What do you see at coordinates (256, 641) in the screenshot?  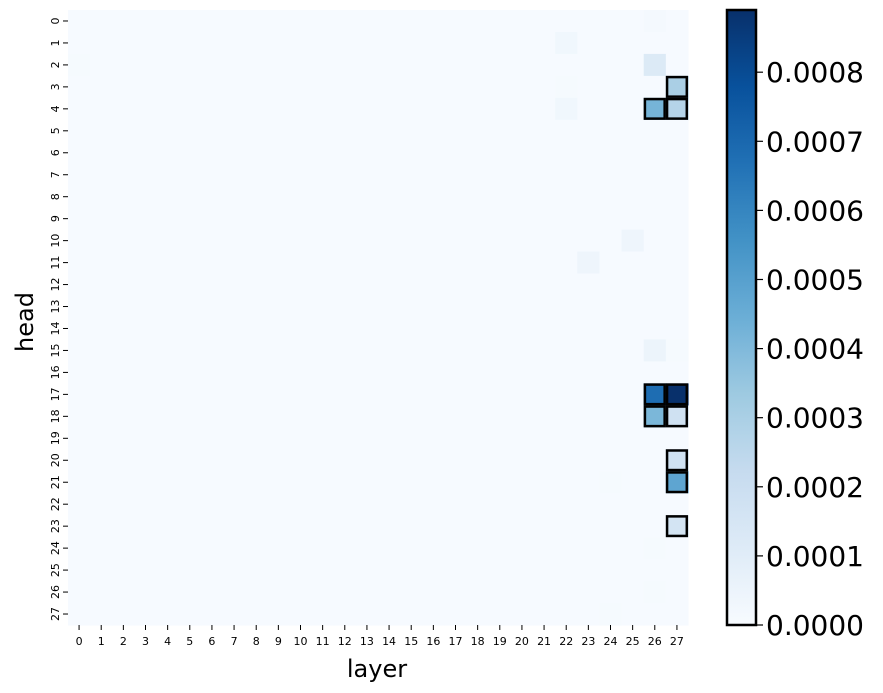 I see `x-tick-label: 8` at bounding box center [256, 641].